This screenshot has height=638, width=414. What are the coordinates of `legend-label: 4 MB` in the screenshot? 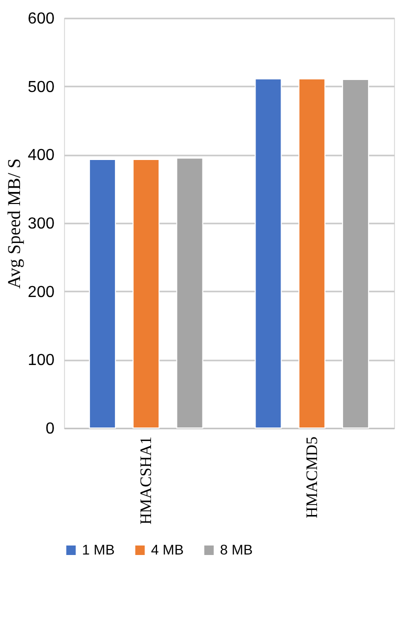 It's located at (167, 549).